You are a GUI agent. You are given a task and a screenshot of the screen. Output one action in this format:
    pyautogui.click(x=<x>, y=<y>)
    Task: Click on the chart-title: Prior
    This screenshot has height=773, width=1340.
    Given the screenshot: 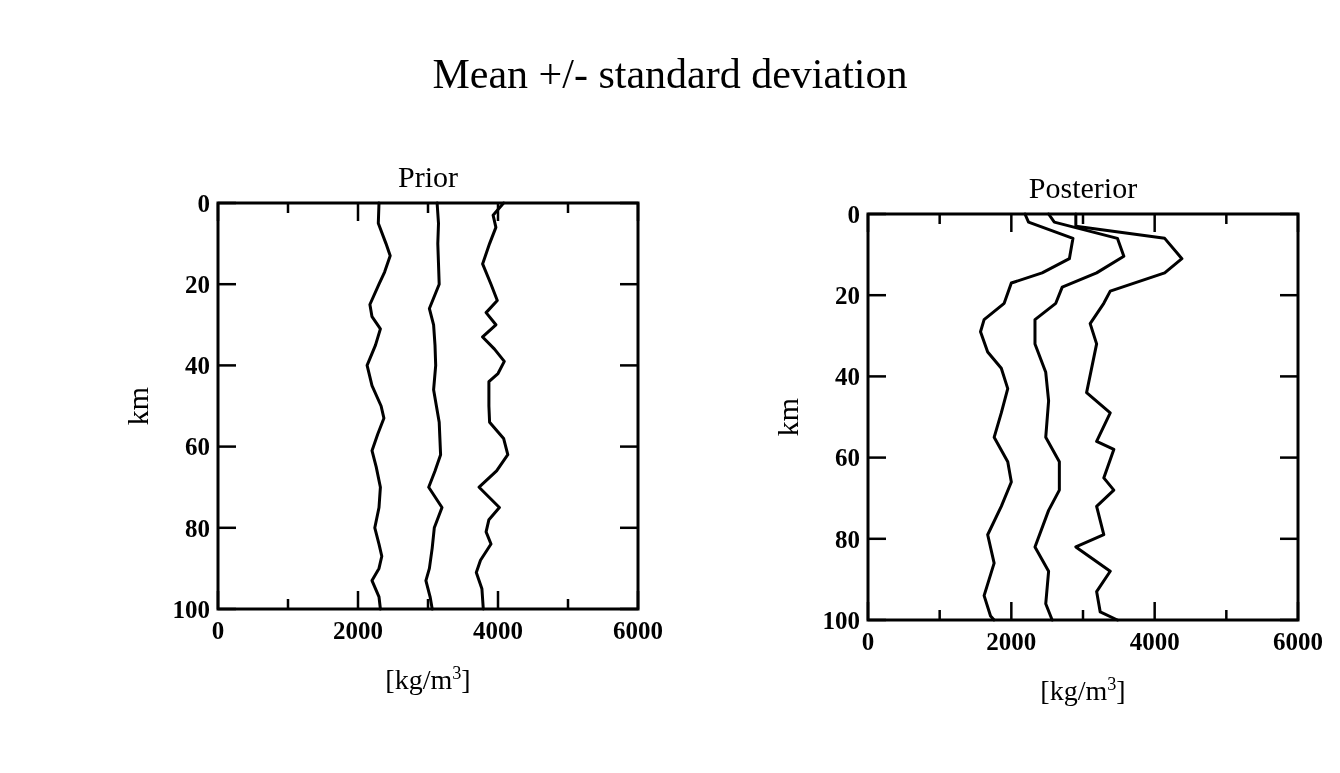 What is the action you would take?
    pyautogui.click(x=428, y=176)
    